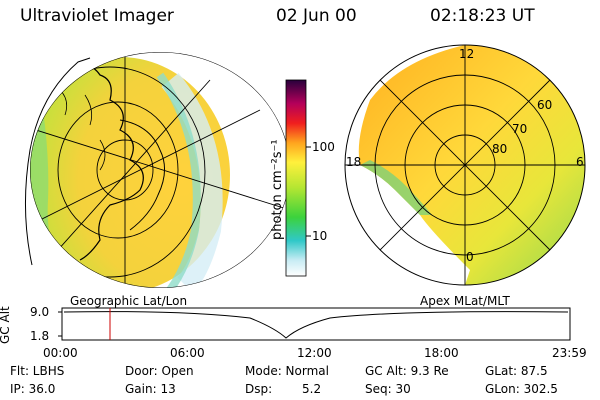 This screenshot has height=400, width=600. What do you see at coordinates (388, 389) in the screenshot?
I see `info-seq: Seq: 30` at bounding box center [388, 389].